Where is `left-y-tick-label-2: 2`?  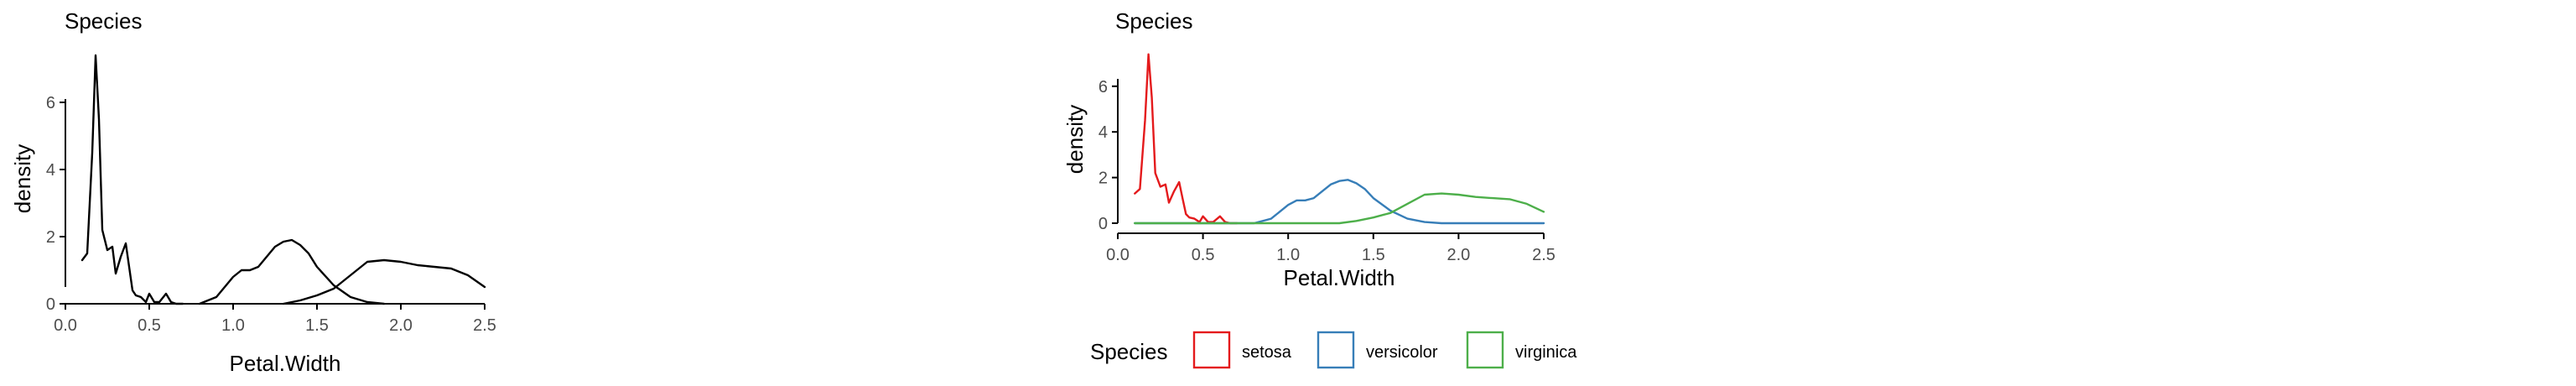
left-y-tick-label-2: 2 is located at coordinates (50, 237).